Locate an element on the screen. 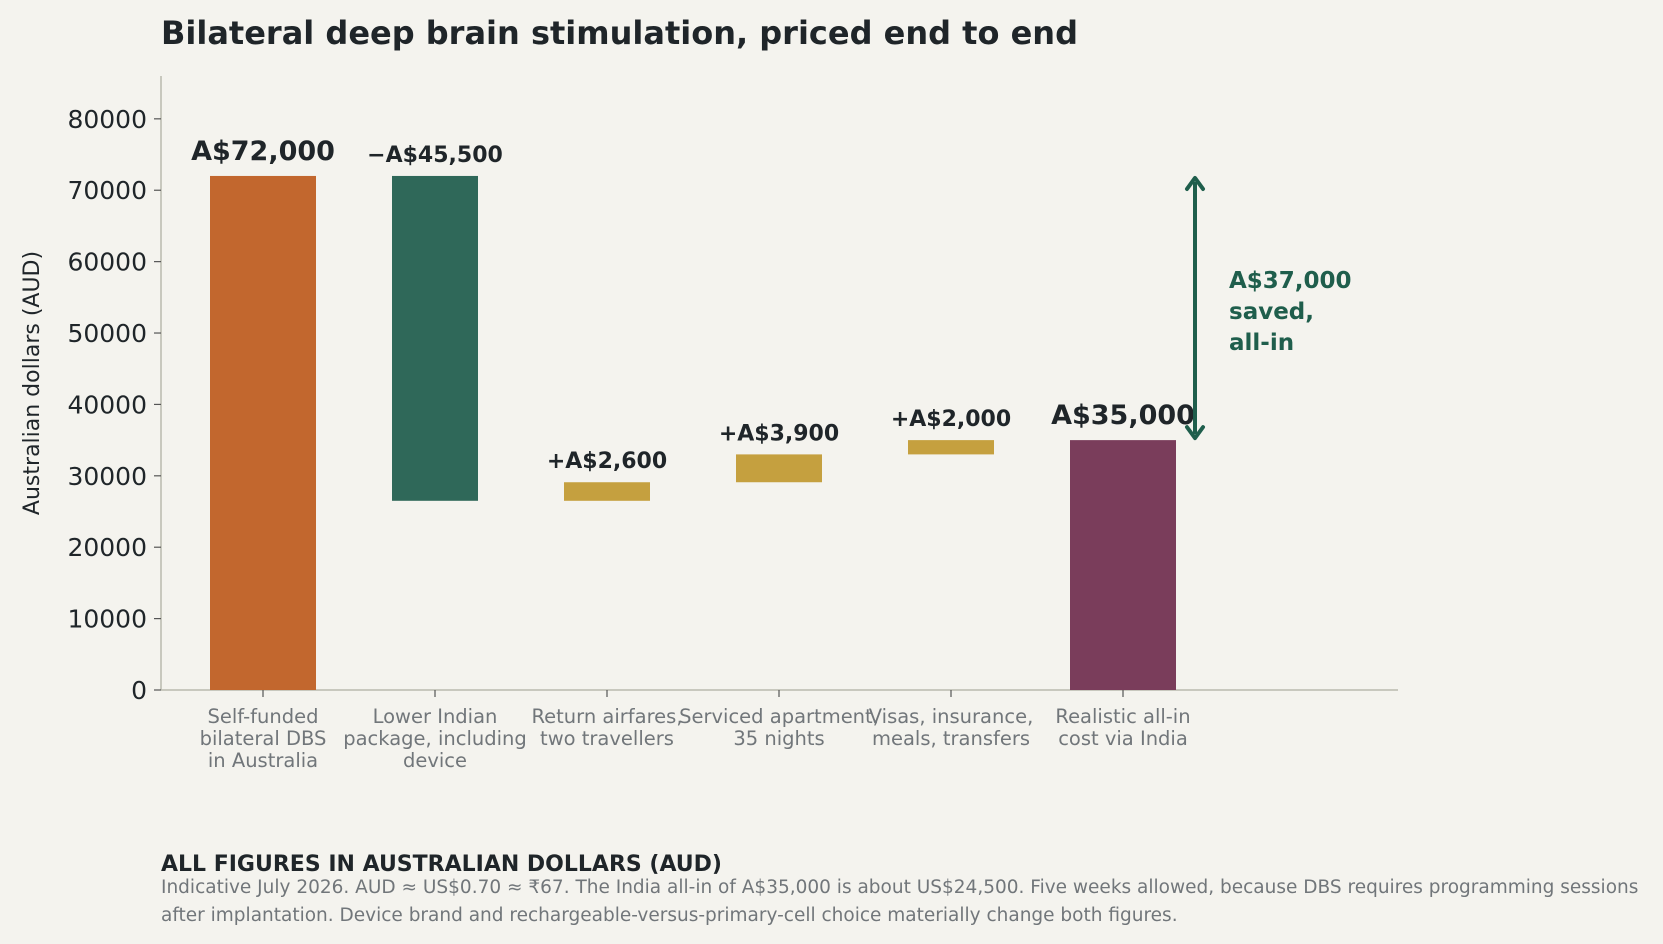 The height and width of the screenshot is (944, 1663). y-tick-label: 70000 is located at coordinates (107, 190).